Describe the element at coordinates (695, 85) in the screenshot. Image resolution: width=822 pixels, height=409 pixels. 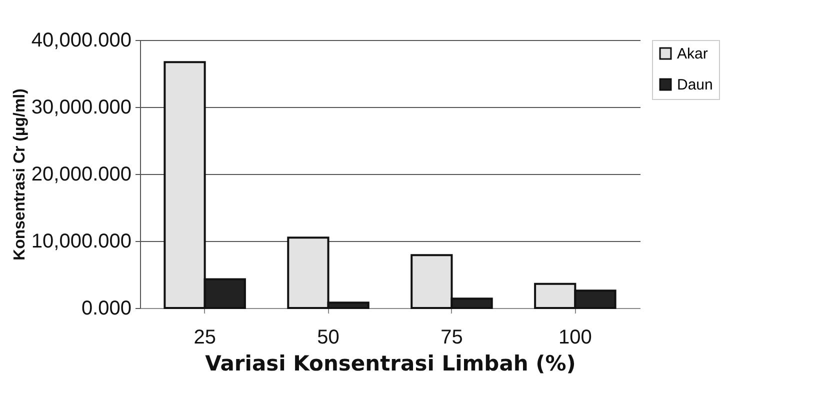
I see `legend-label: Daun` at that location.